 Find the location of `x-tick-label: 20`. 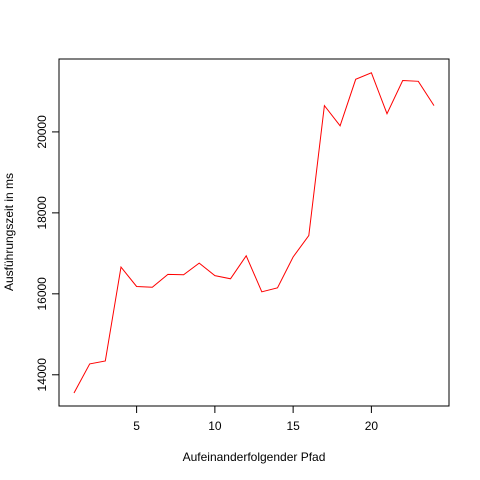

x-tick-label: 20 is located at coordinates (372, 426).